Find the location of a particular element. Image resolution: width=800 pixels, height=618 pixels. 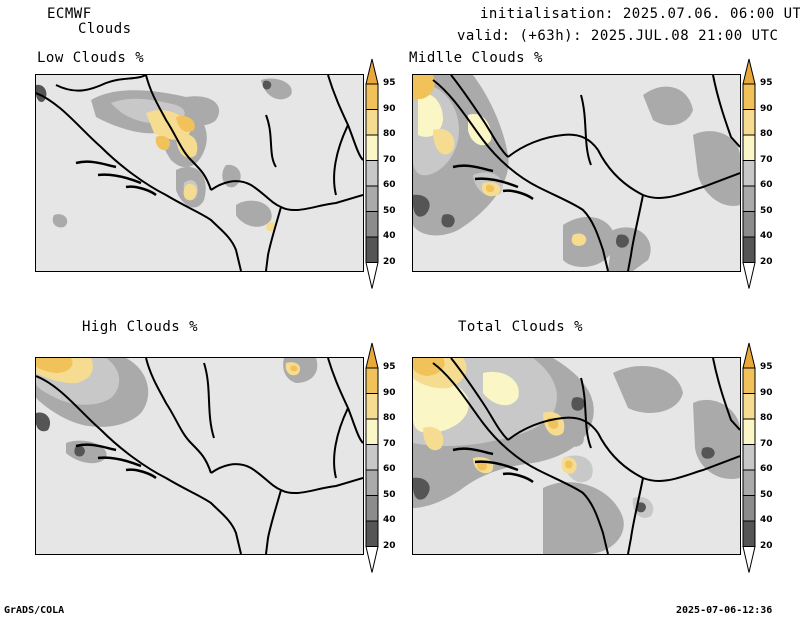

valid-time: valid: (+63h): 2025.JUL.08 21:00 UTC is located at coordinates (618, 36).